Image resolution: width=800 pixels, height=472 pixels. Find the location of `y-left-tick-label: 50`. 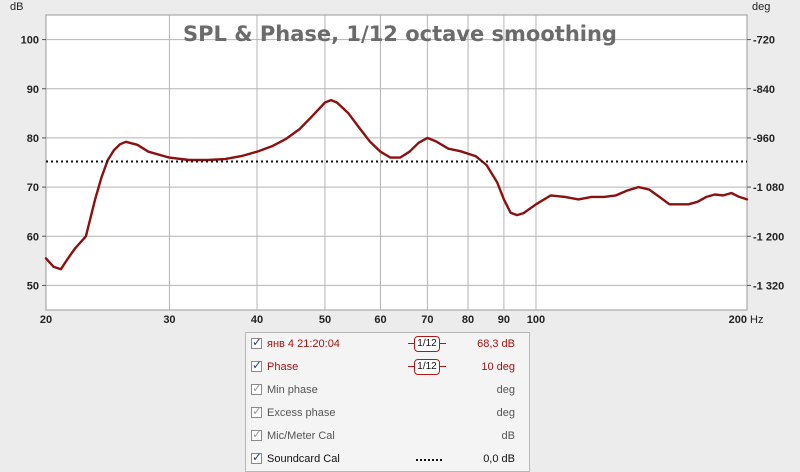

y-left-tick-label: 50 is located at coordinates (33, 286).